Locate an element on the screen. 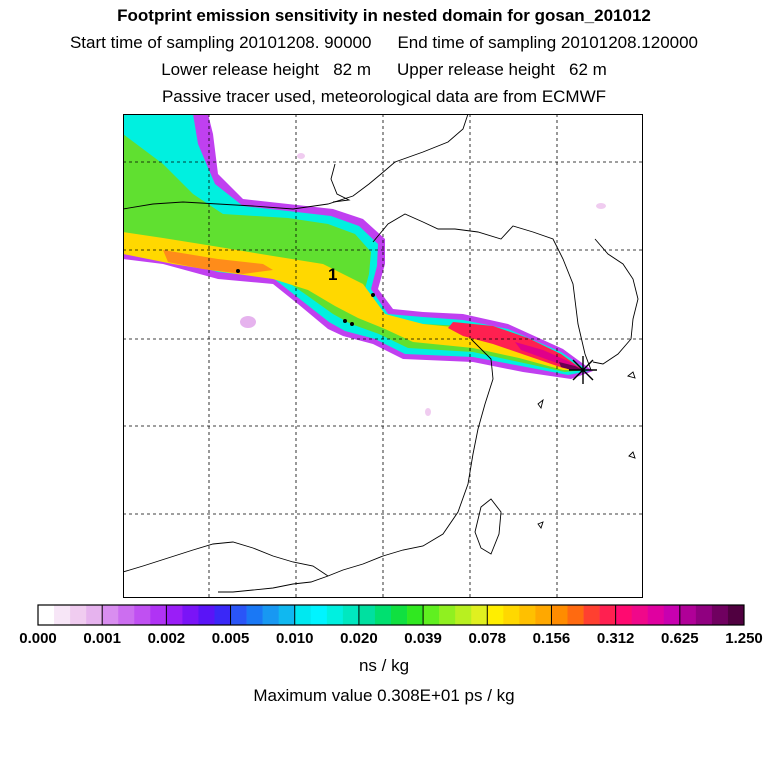 This screenshot has width=768, height=768. receptor-star-icon is located at coordinates (583, 370).